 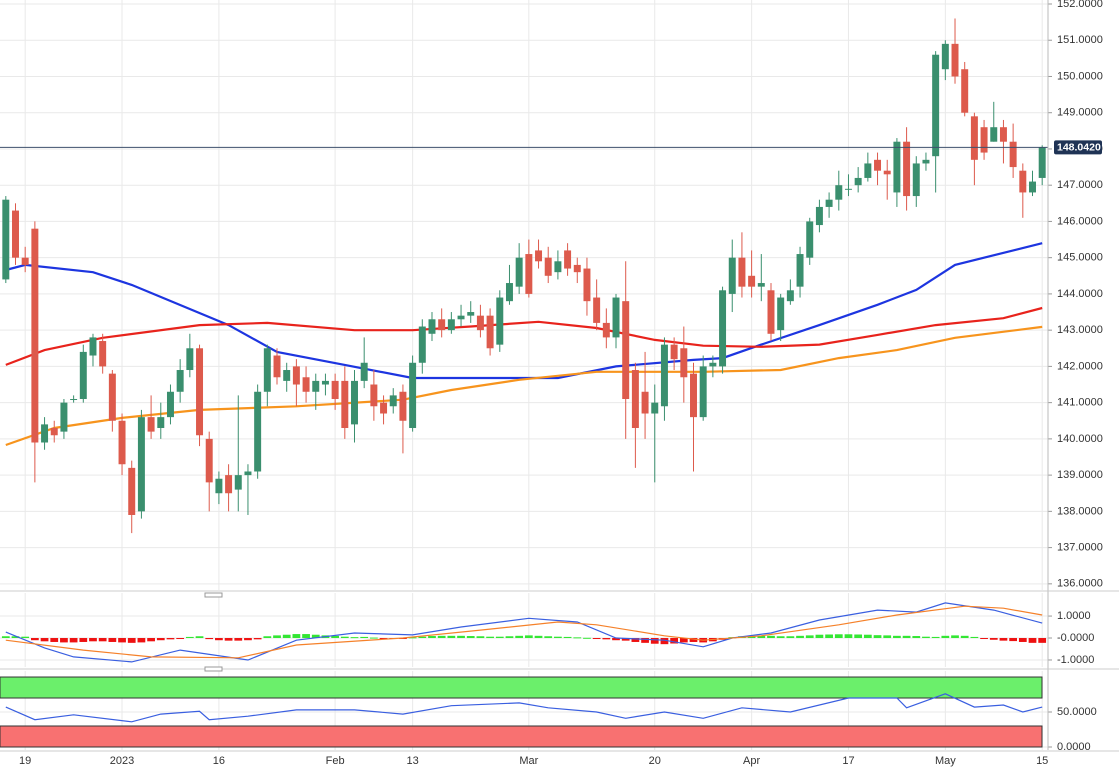 I want to click on x-tick-label: 20, so click(x=655, y=761).